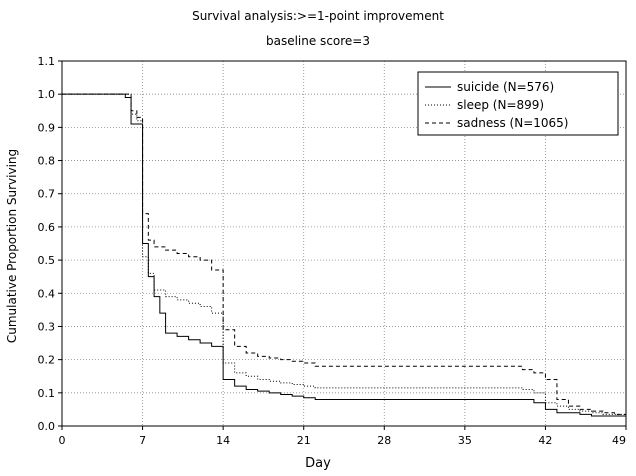  What do you see at coordinates (545, 440) in the screenshot?
I see `x-tick-label: 42` at bounding box center [545, 440].